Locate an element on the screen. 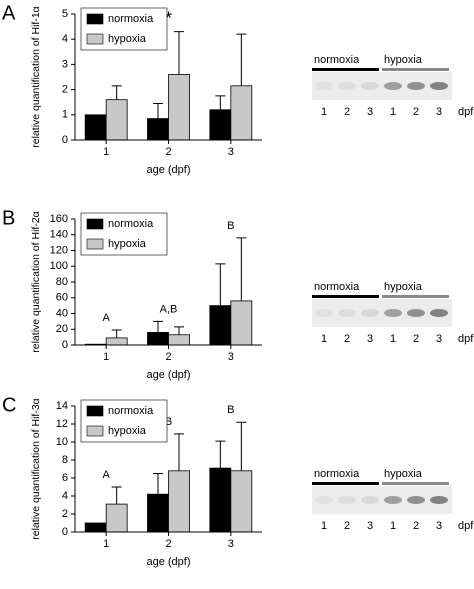 The width and height of the screenshot is (474, 589). panel-letter: C is located at coordinates (9, 405).